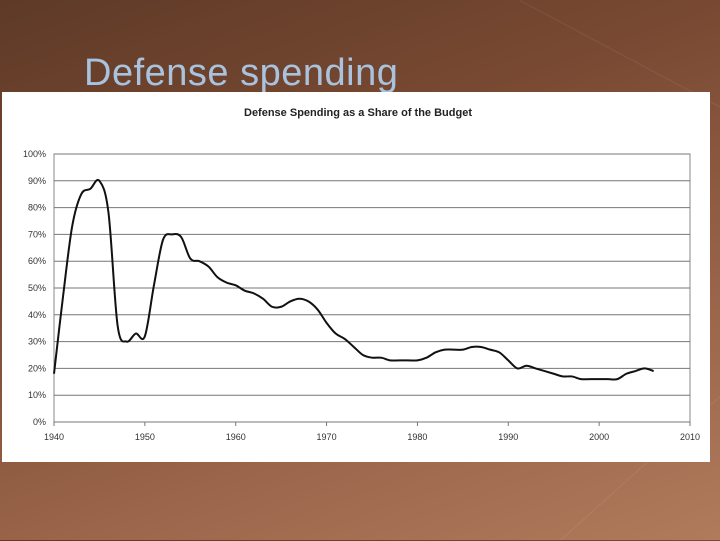 This screenshot has height=541, width=720. Describe the element at coordinates (34, 154) in the screenshot. I see `y-tick-label: 100%` at that location.